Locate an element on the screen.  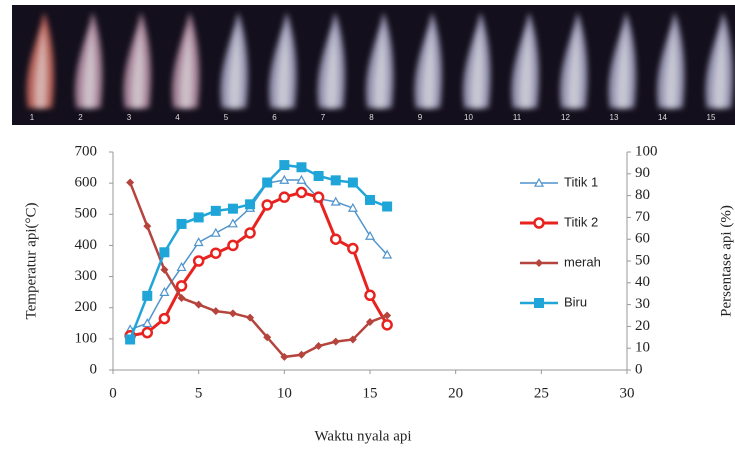
y-tick-label: 0 is located at coordinates (94, 369).